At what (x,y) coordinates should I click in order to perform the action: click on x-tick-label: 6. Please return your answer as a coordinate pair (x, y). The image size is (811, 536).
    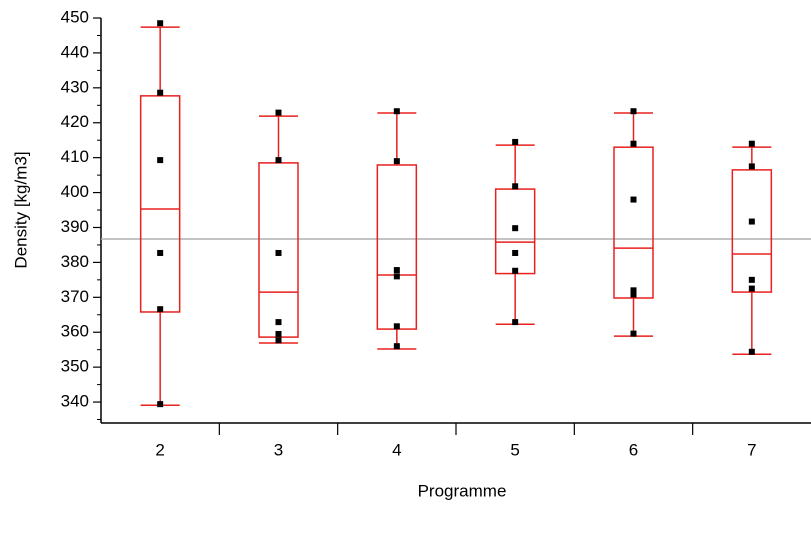
    Looking at the image, I should click on (633, 449).